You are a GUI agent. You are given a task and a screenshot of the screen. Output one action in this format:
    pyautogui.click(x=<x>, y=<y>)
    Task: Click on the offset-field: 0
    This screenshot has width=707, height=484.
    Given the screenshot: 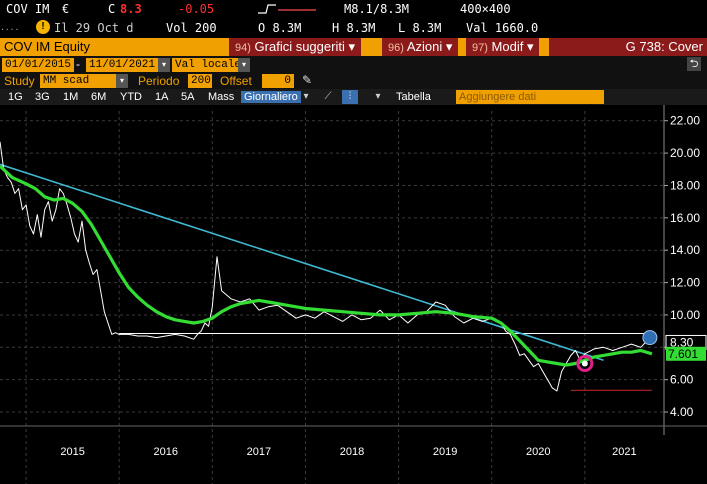 What is the action you would take?
    pyautogui.click(x=278, y=81)
    